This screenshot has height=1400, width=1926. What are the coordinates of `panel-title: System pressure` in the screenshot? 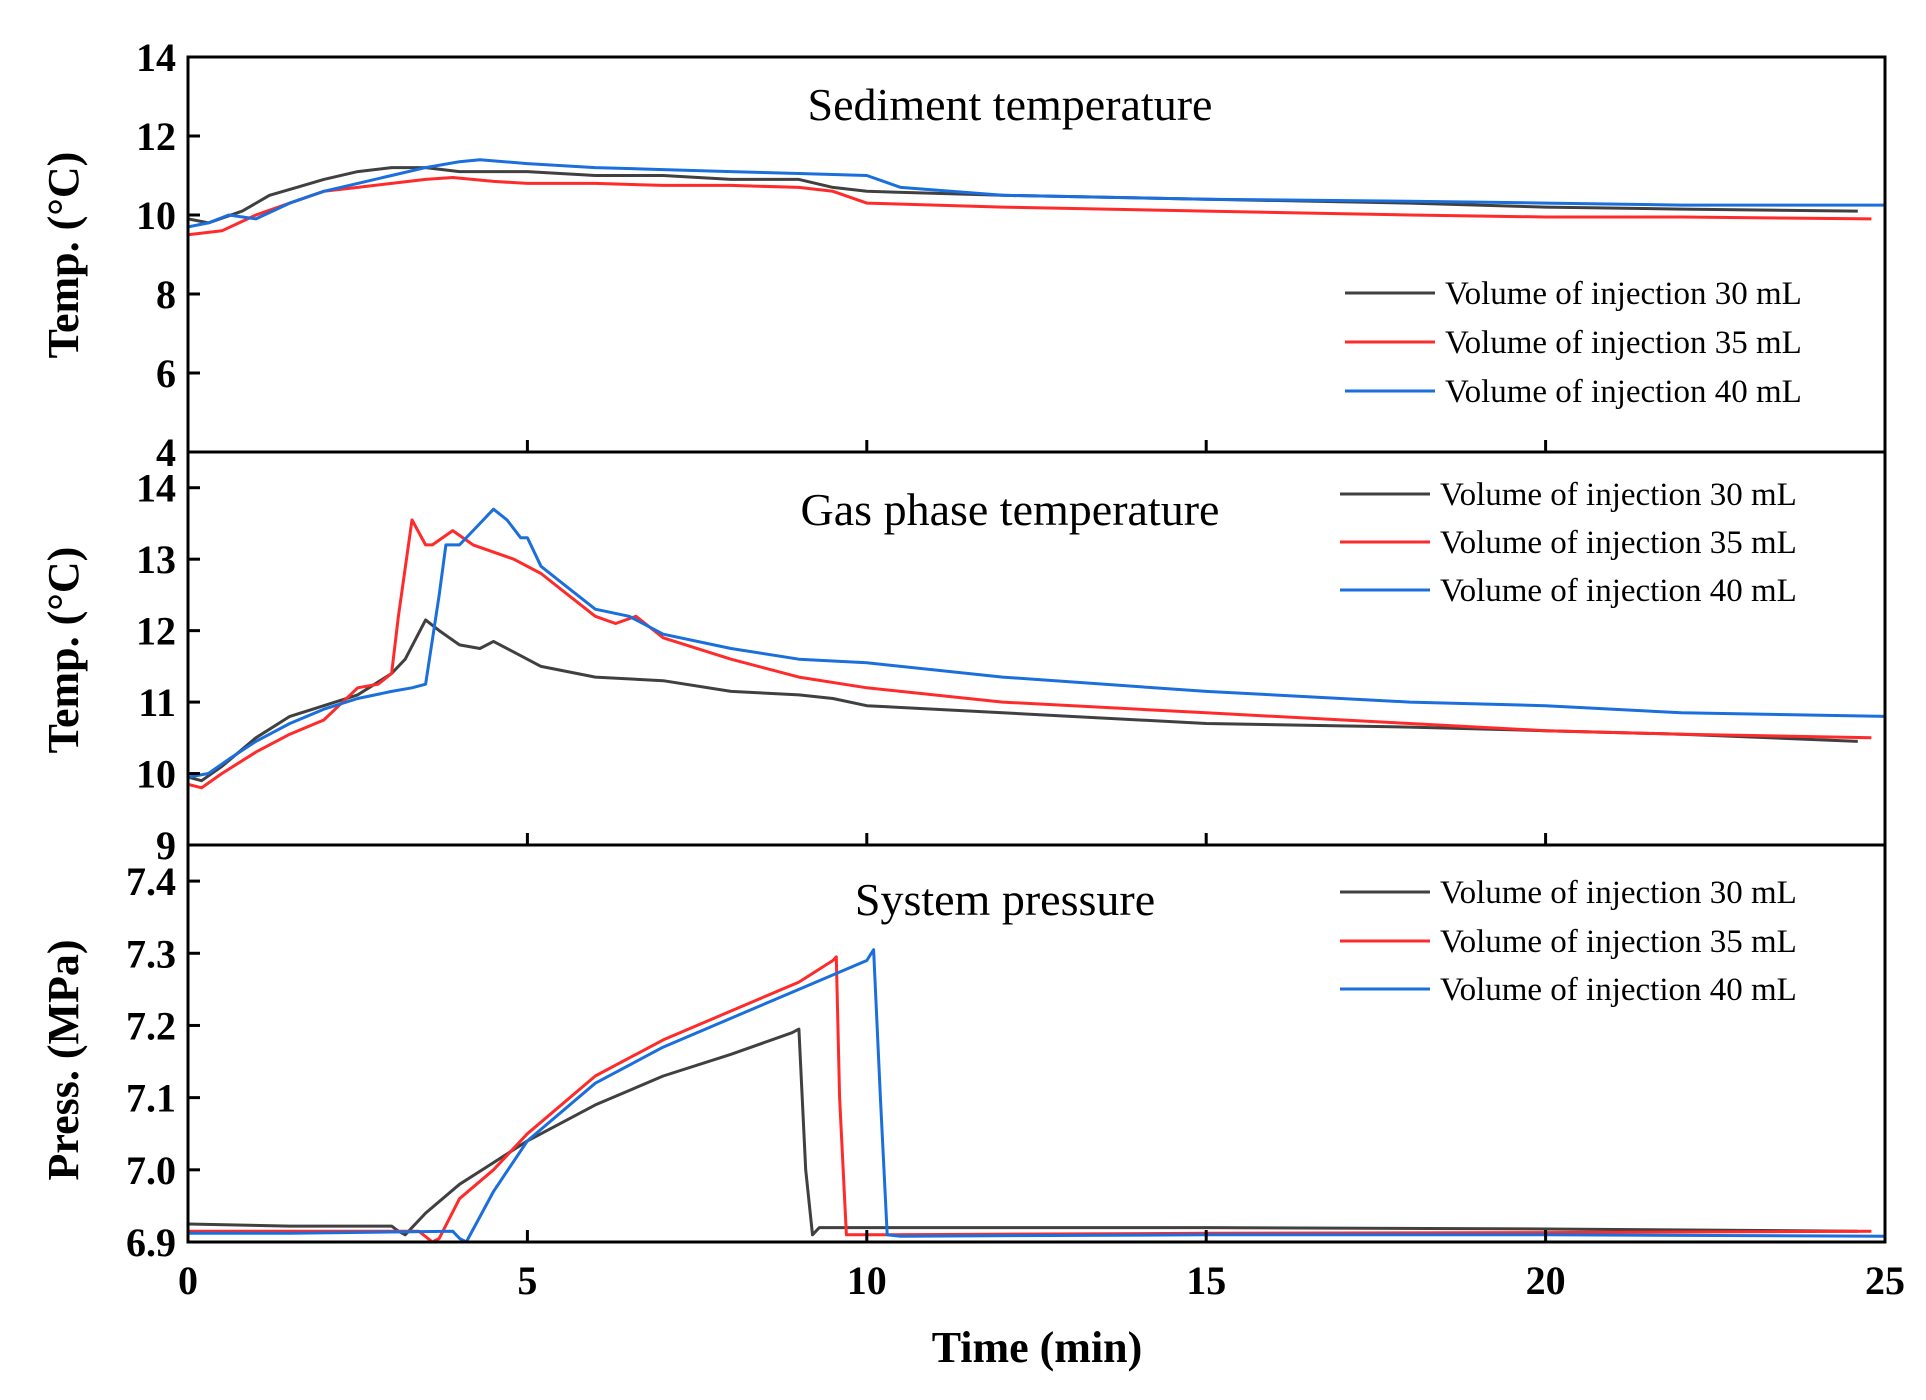 It's located at (1005, 899).